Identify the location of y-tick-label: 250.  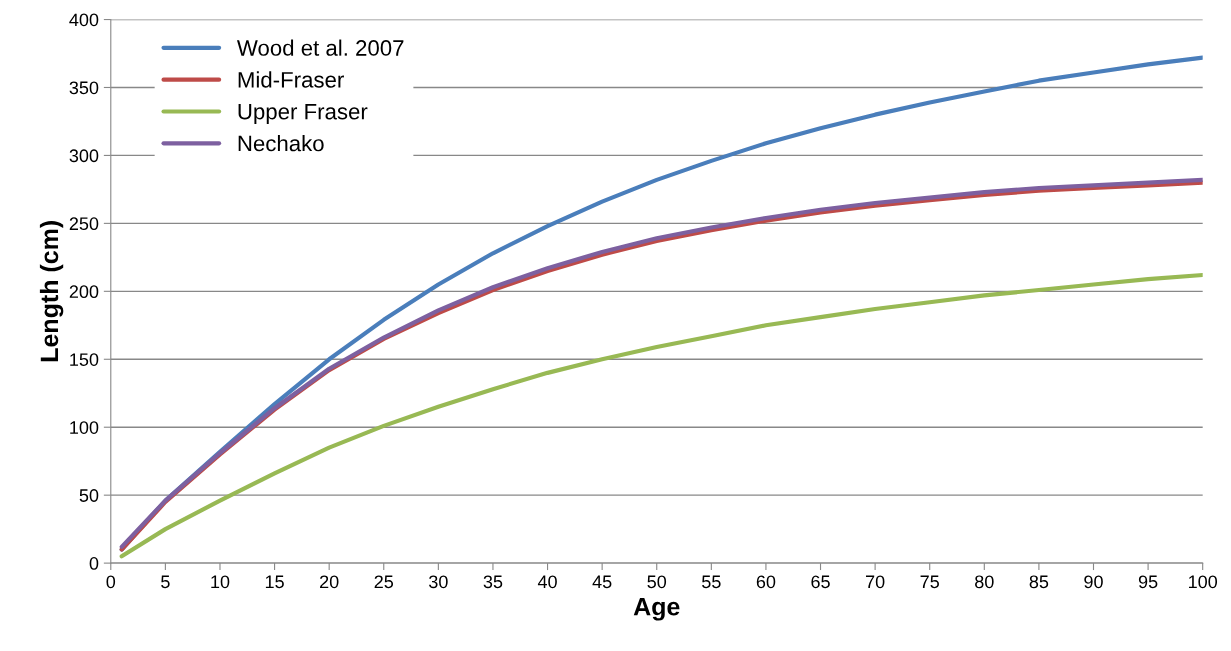
(84, 224).